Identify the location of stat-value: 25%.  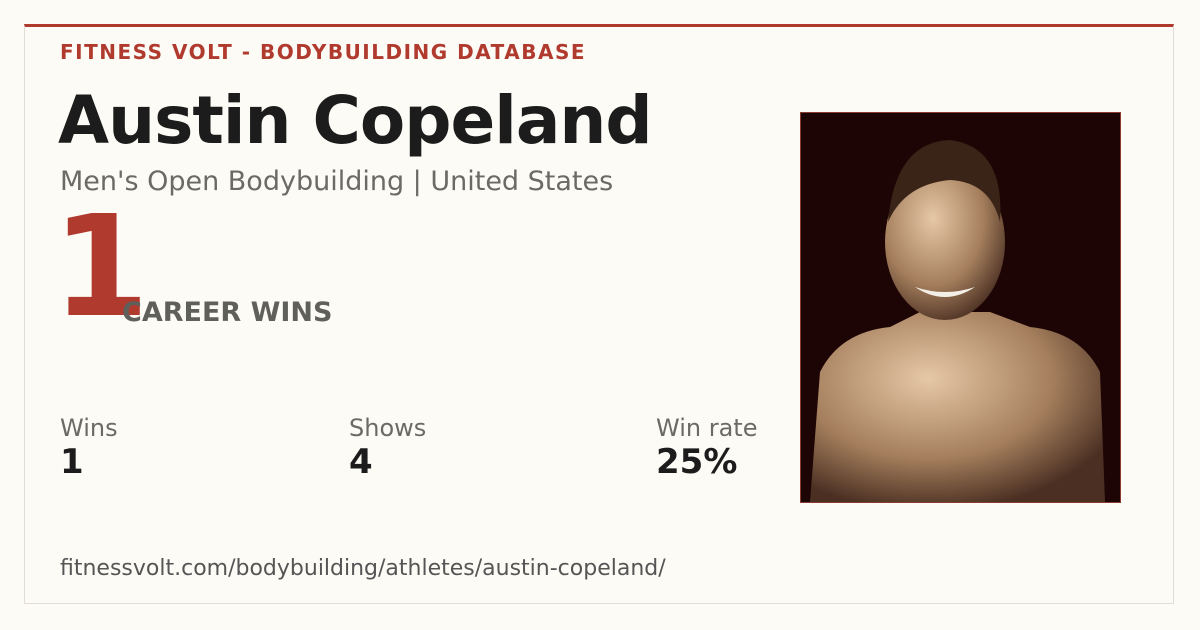
(697, 462).